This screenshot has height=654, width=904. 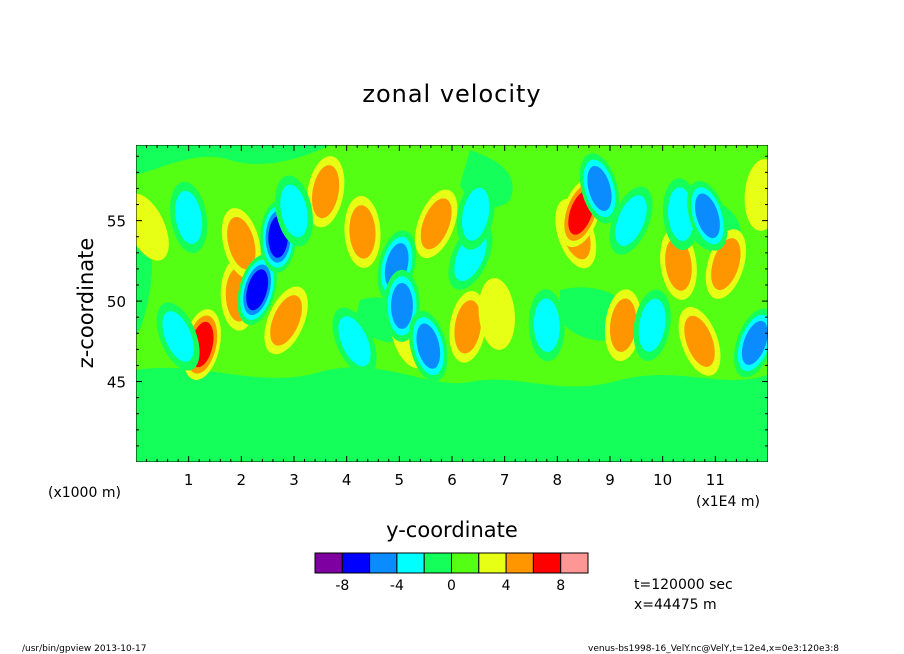 I want to click on colorbar-label: -8, so click(x=342, y=586).